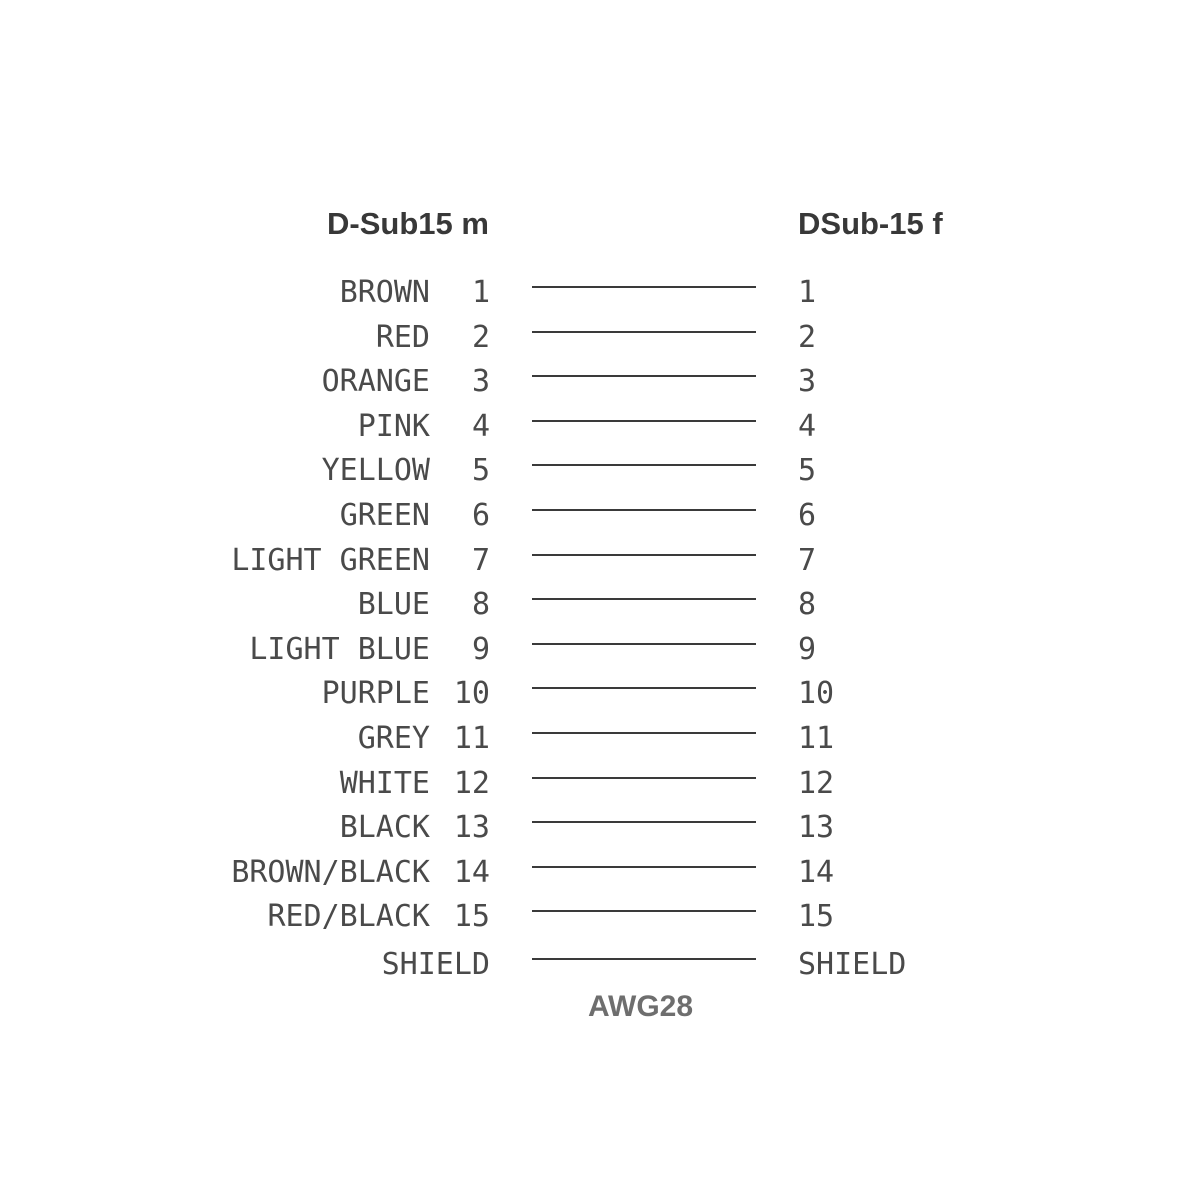 The width and height of the screenshot is (1200, 1200). I want to click on right-pin-number: 8, so click(807, 605).